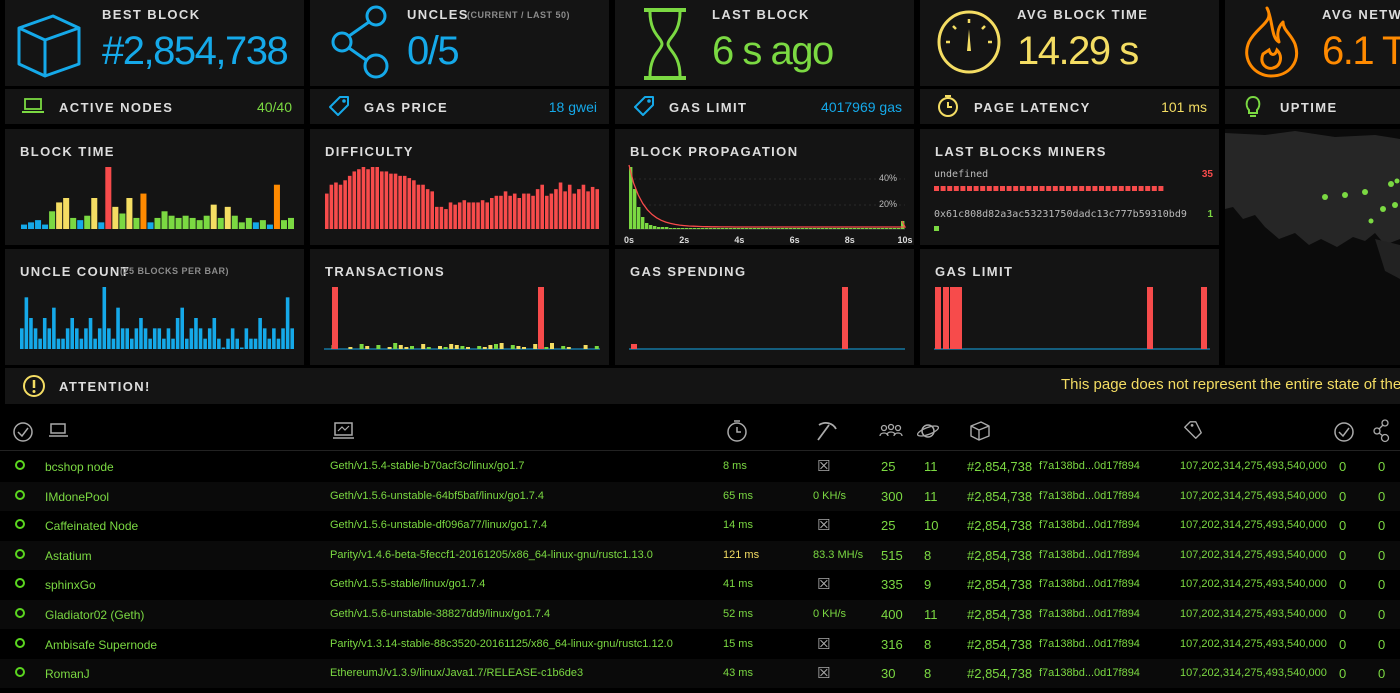 The height and width of the screenshot is (693, 1400). Describe the element at coordinates (741, 554) in the screenshot. I see `node-latency: 121 ms` at that location.